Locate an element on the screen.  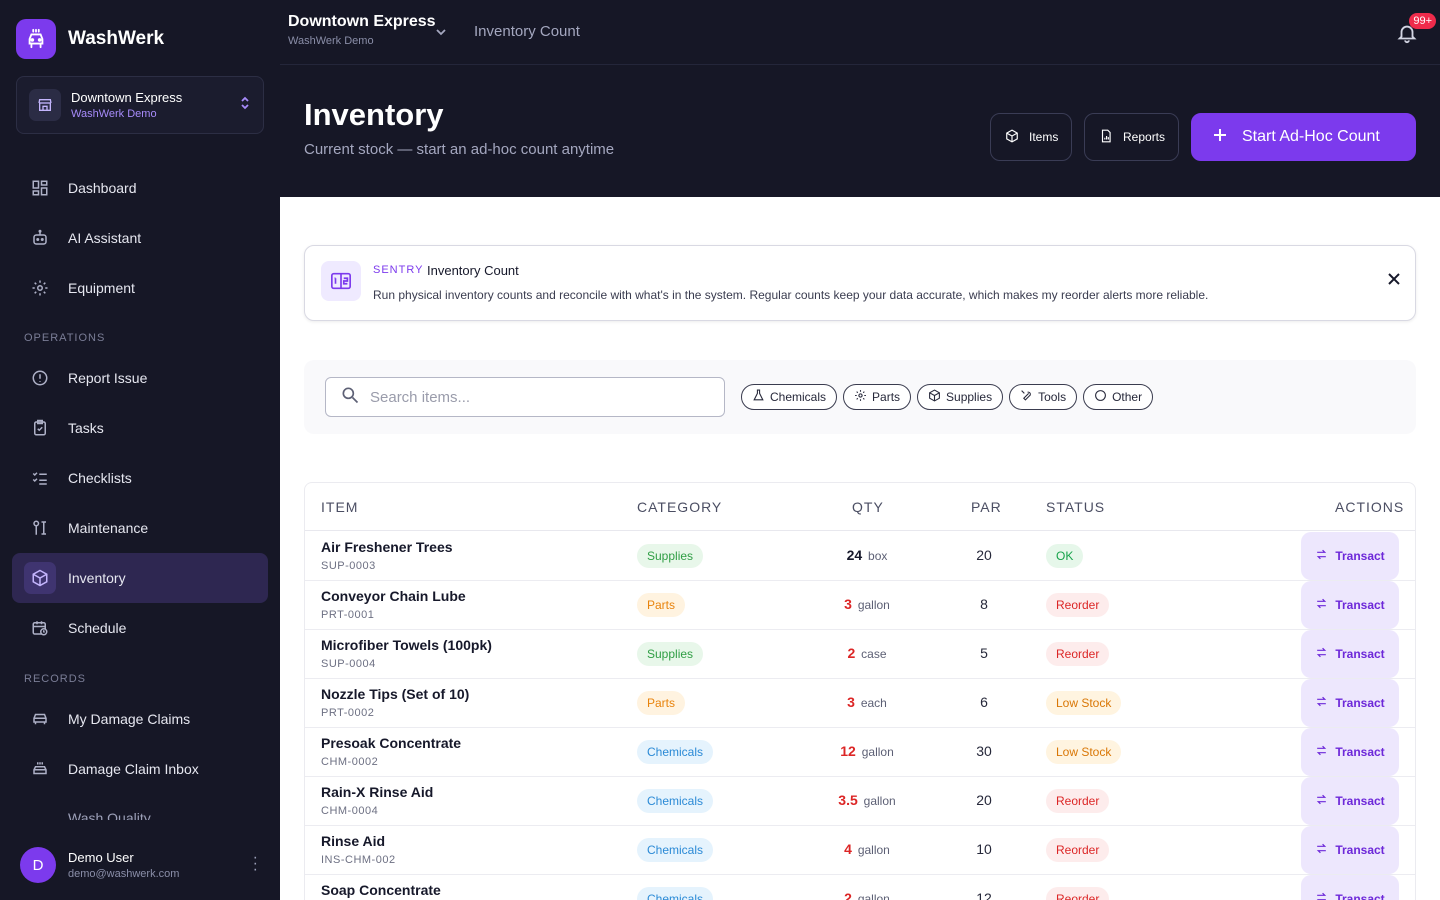
sidebar-item-damage-claim-inbox: Damage Claim Inbox is located at coordinates (140, 769).